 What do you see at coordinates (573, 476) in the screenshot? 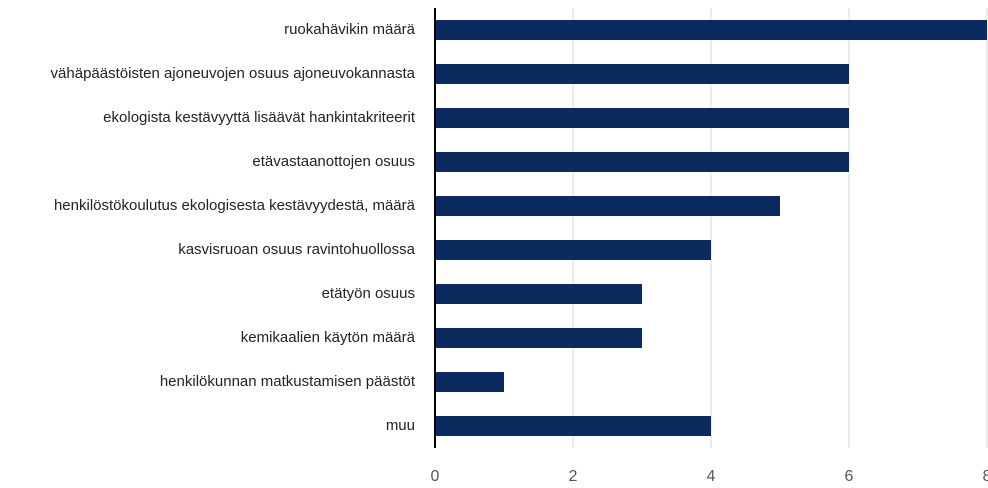
I see `x-tick-label: 2` at bounding box center [573, 476].